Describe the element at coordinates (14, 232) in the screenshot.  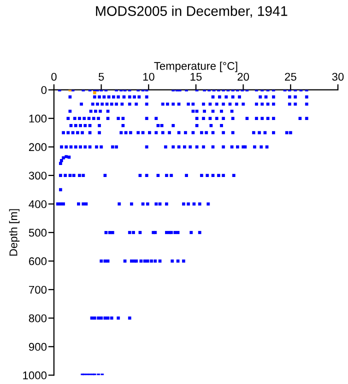
I see `y-axis-title: Depth [m]` at that location.